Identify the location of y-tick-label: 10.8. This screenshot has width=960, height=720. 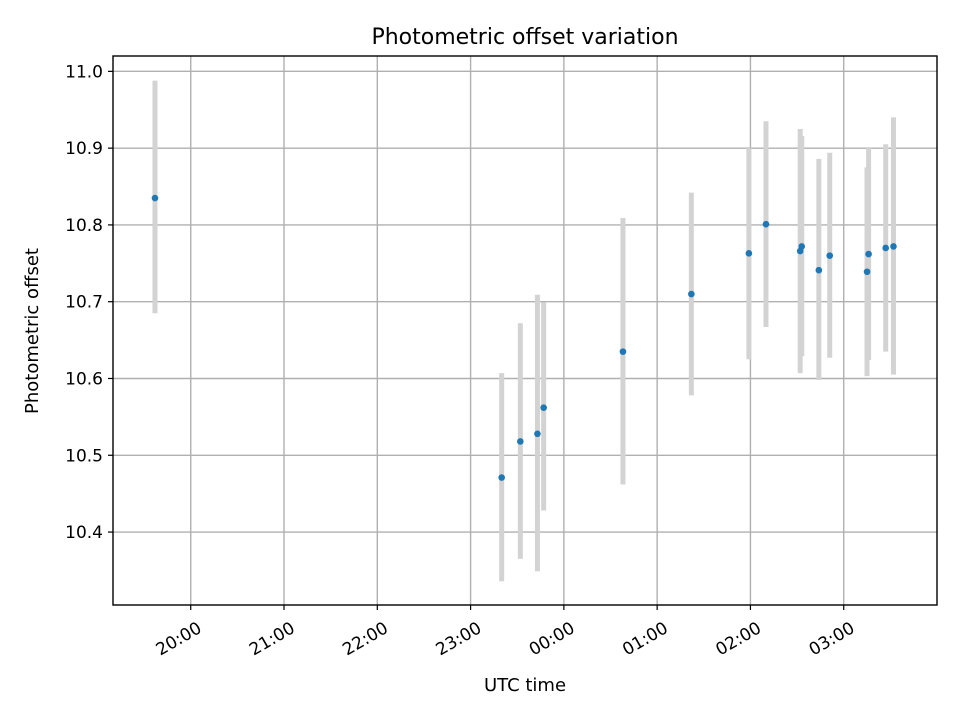
(84, 226).